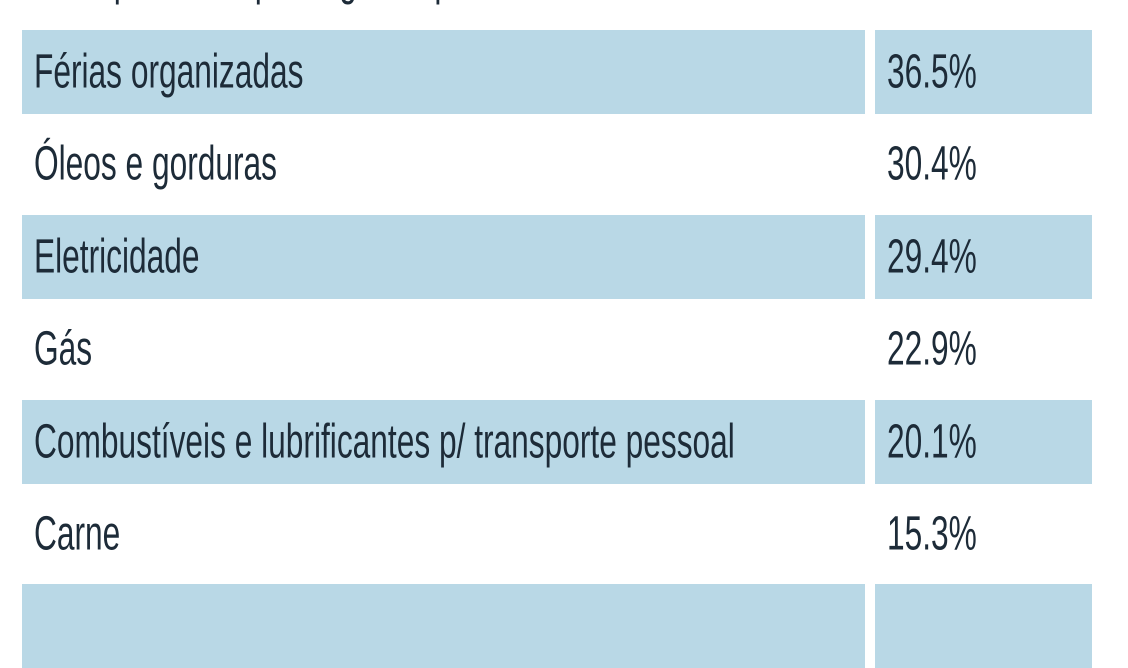 This screenshot has width=1128, height=668. What do you see at coordinates (77, 534) in the screenshot?
I see `label-text: Carne` at bounding box center [77, 534].